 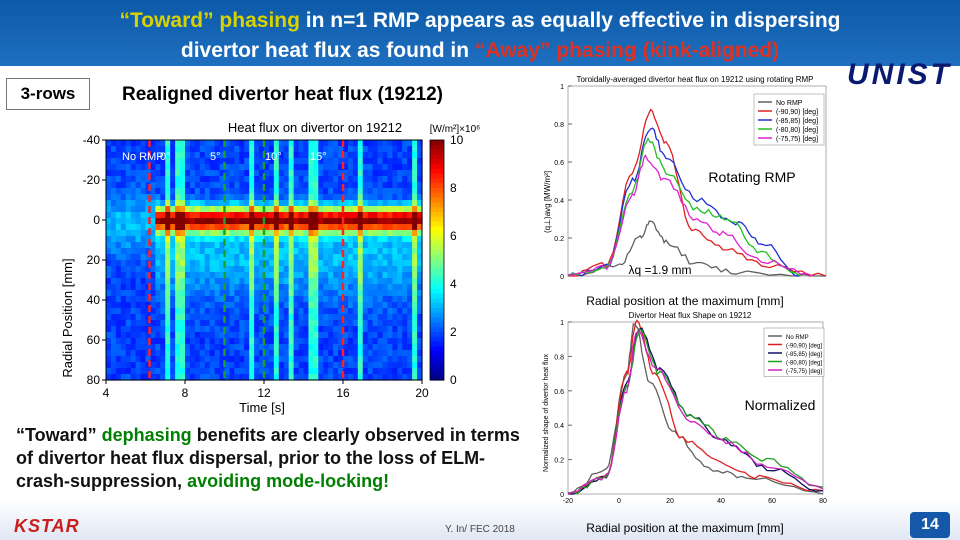 What do you see at coordinates (797, 139) in the screenshot?
I see `legend-entry: (-75,75) [deg]` at bounding box center [797, 139].